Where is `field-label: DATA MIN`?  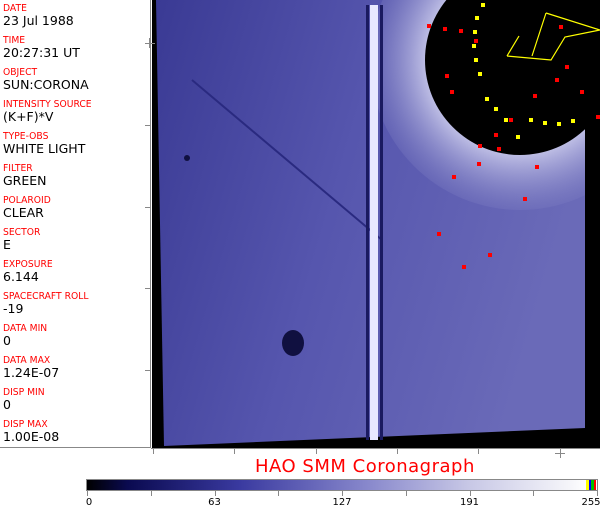 field-label: DATA MIN is located at coordinates (25, 328).